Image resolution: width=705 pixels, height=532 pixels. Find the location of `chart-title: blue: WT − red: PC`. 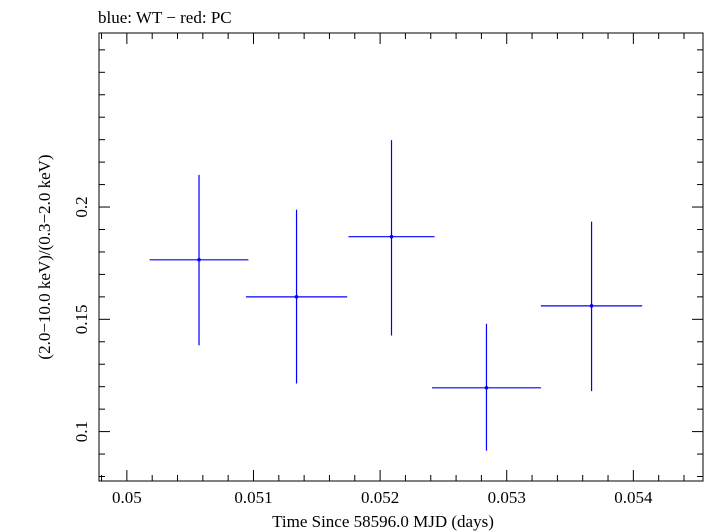

chart-title: blue: WT − red: PC is located at coordinates (165, 17).